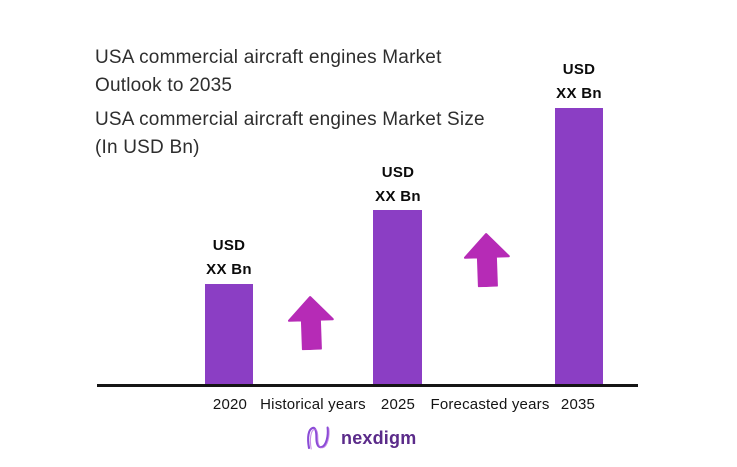  Describe the element at coordinates (318, 438) in the screenshot. I see `nexdigm-logo-icon` at that location.